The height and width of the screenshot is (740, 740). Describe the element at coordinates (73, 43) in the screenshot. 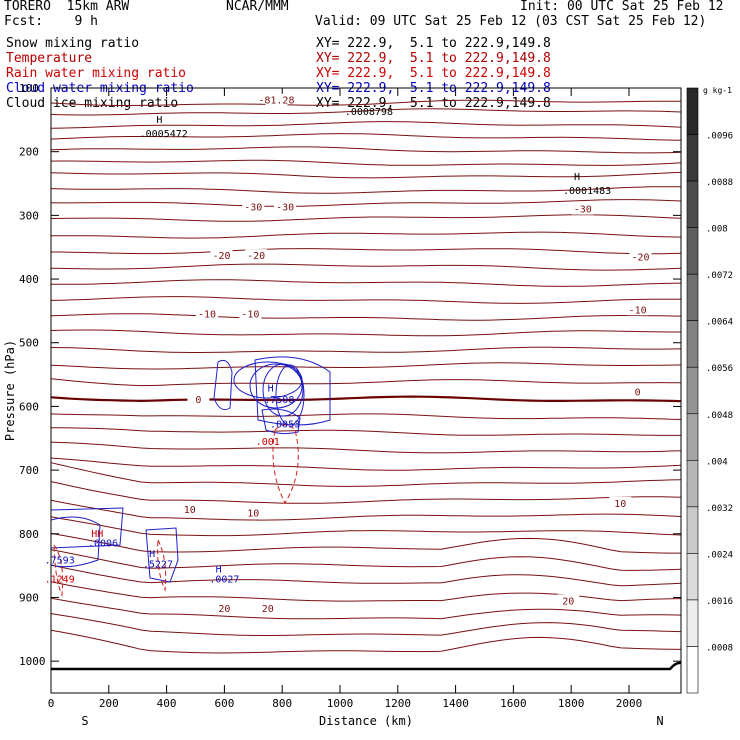

I see `field-name-snow: Snow mixing ratio` at that location.